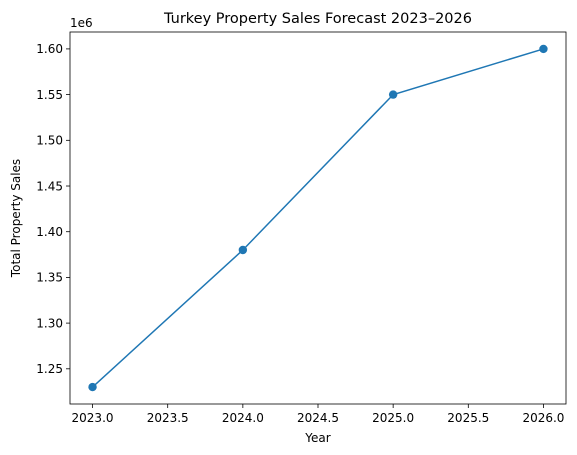 The image size is (577, 455). What do you see at coordinates (49, 278) in the screenshot?
I see `y-tick-label: 1.35` at bounding box center [49, 278].